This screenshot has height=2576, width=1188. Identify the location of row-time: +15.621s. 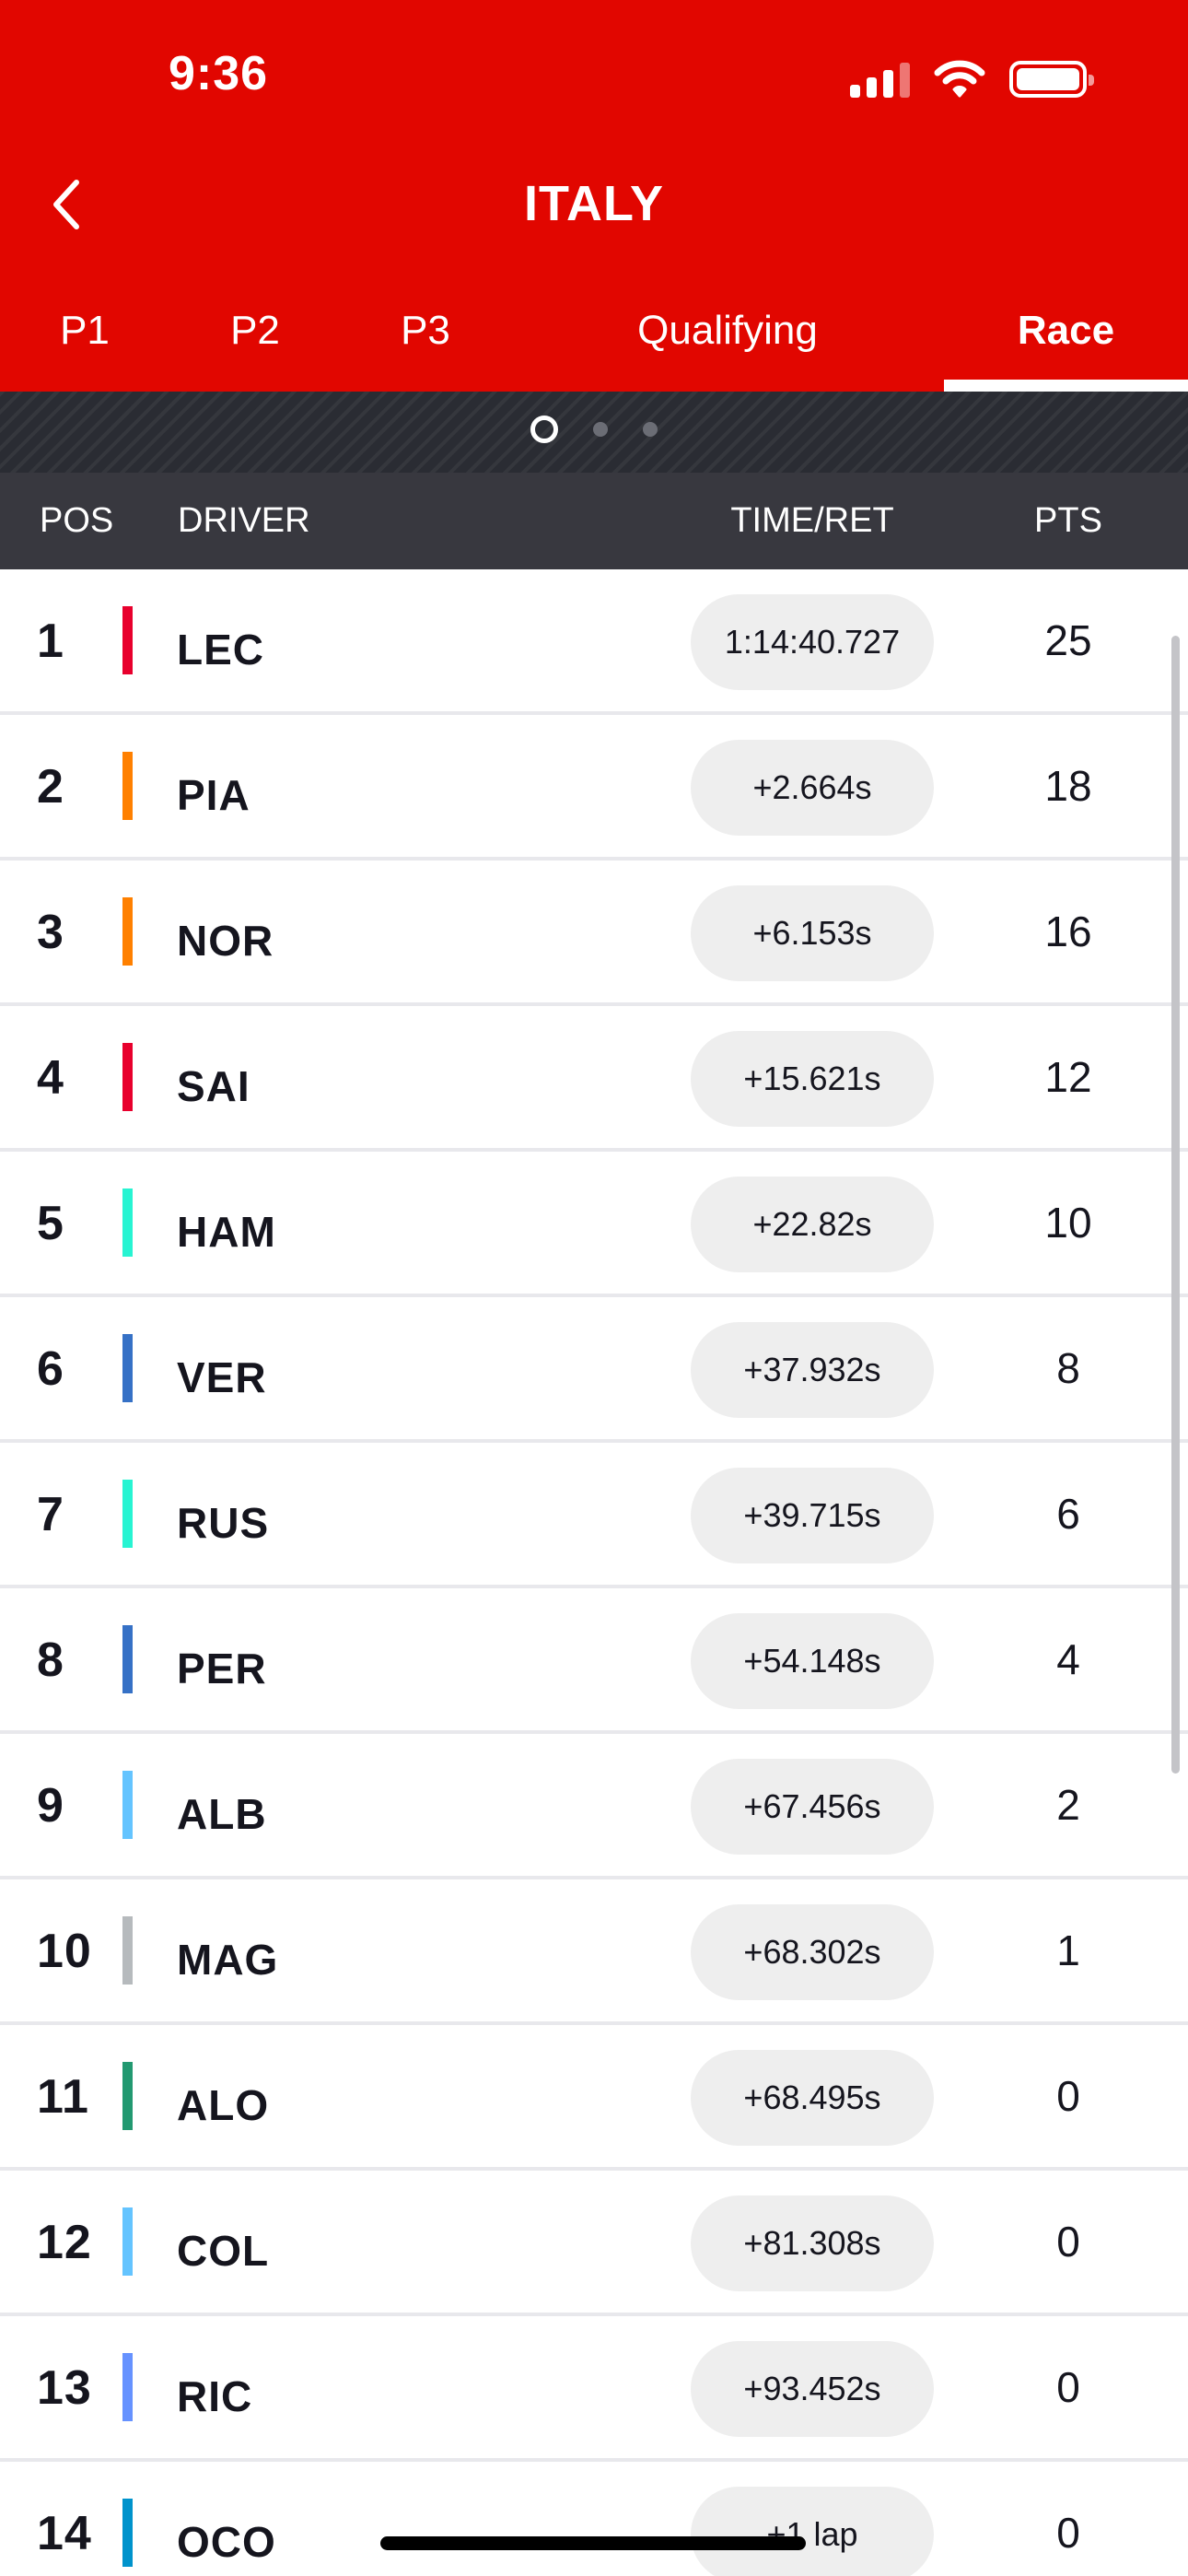
(812, 1079).